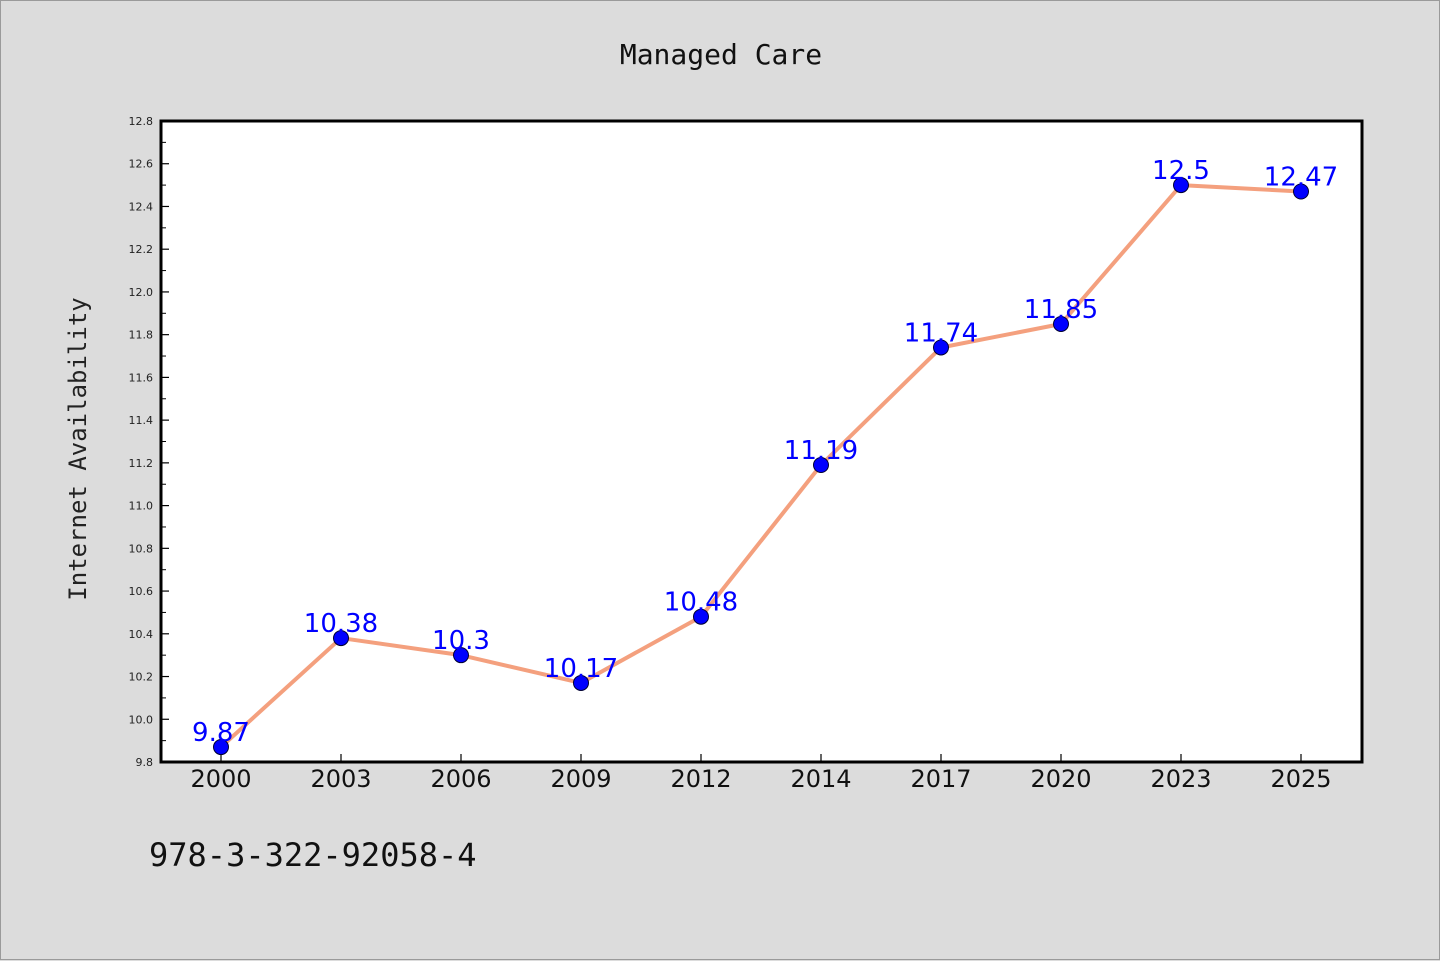 Image resolution: width=1440 pixels, height=961 pixels. I want to click on x-tick-label: 2014, so click(820, 779).